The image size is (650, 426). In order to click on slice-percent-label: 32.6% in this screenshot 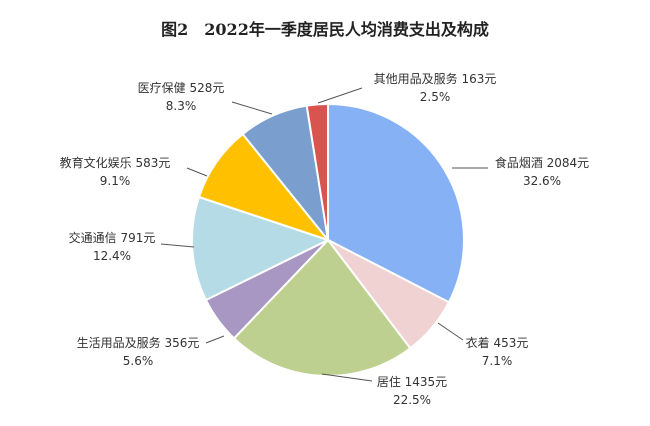, I will do `click(542, 181)`.